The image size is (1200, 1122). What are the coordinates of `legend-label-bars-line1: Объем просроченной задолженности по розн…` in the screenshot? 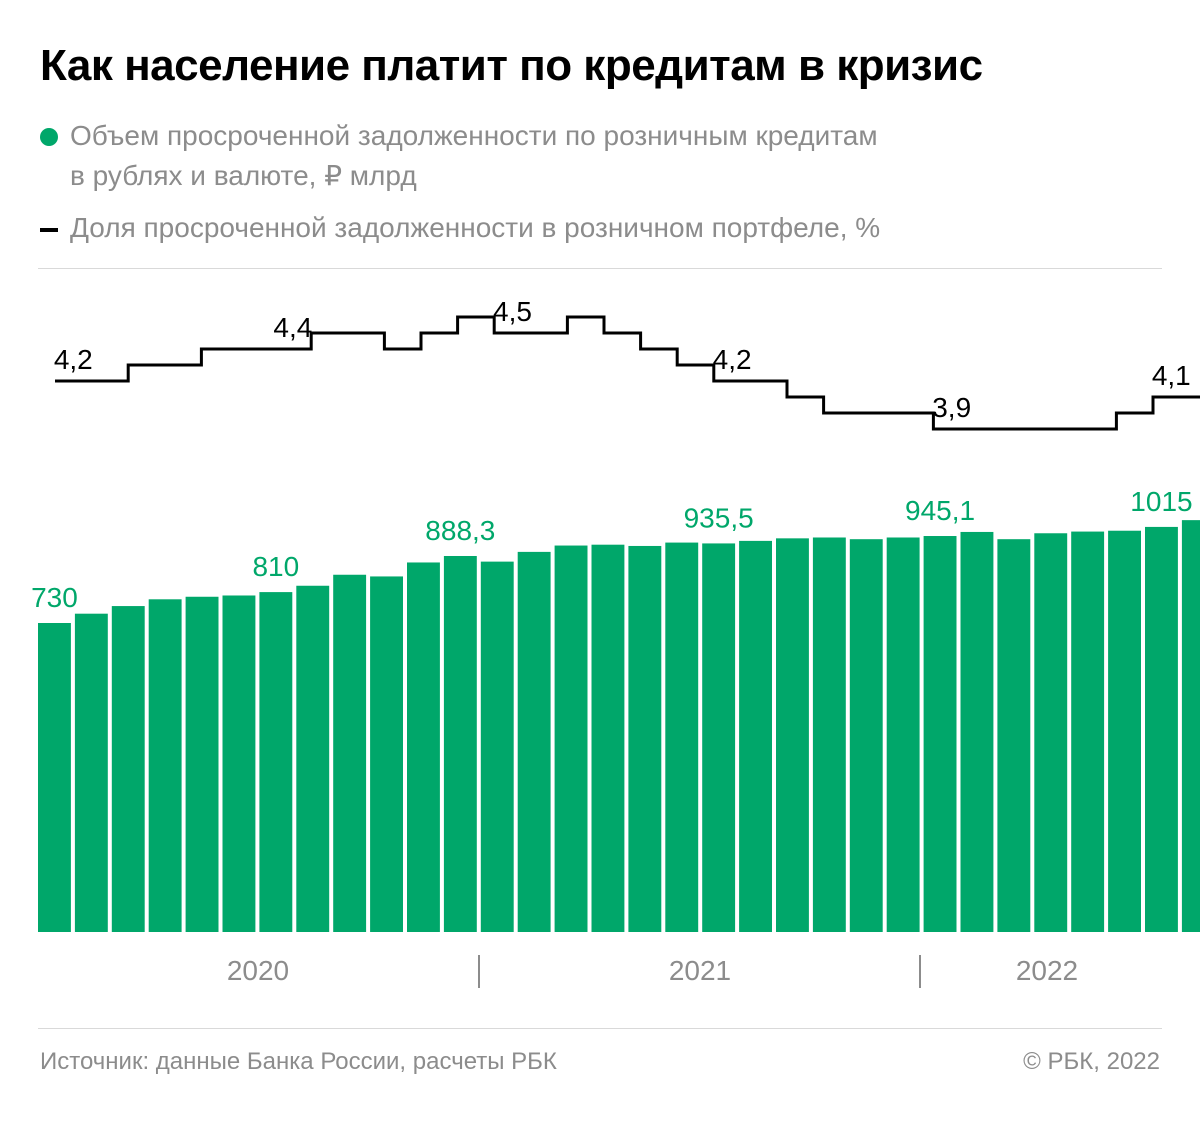 It's located at (474, 135).